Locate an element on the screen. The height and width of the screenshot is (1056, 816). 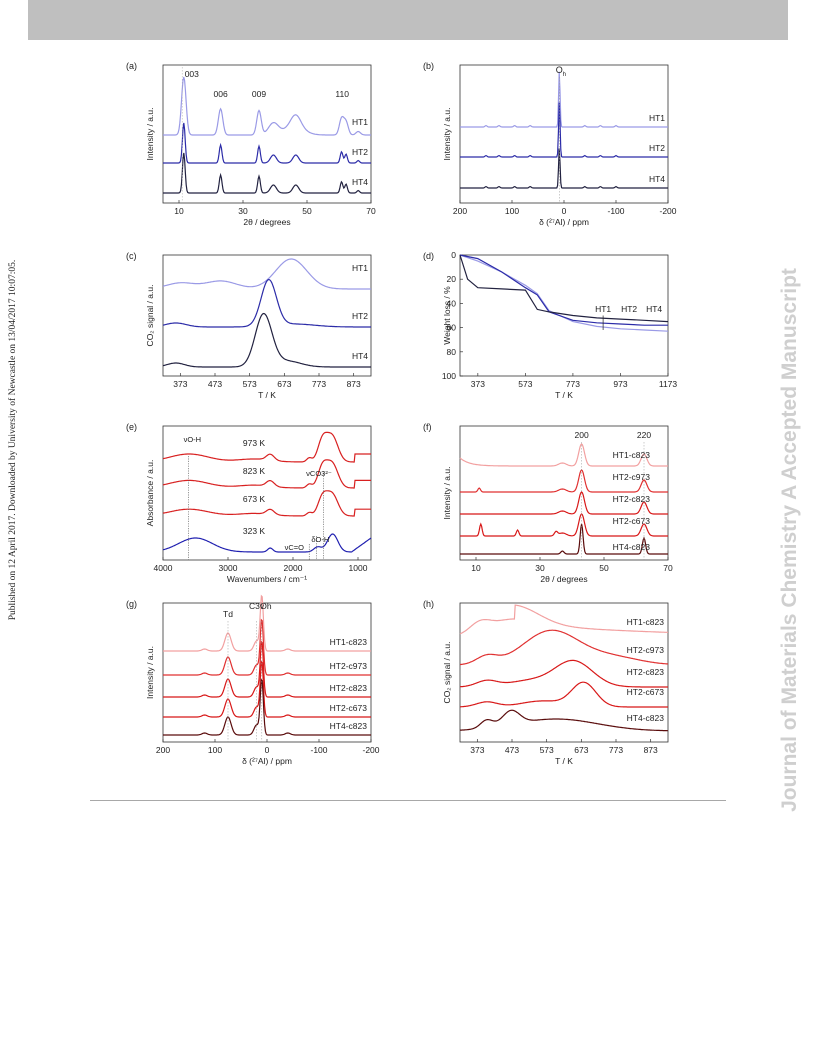
peak-annotation: 110 is located at coordinates (342, 94).